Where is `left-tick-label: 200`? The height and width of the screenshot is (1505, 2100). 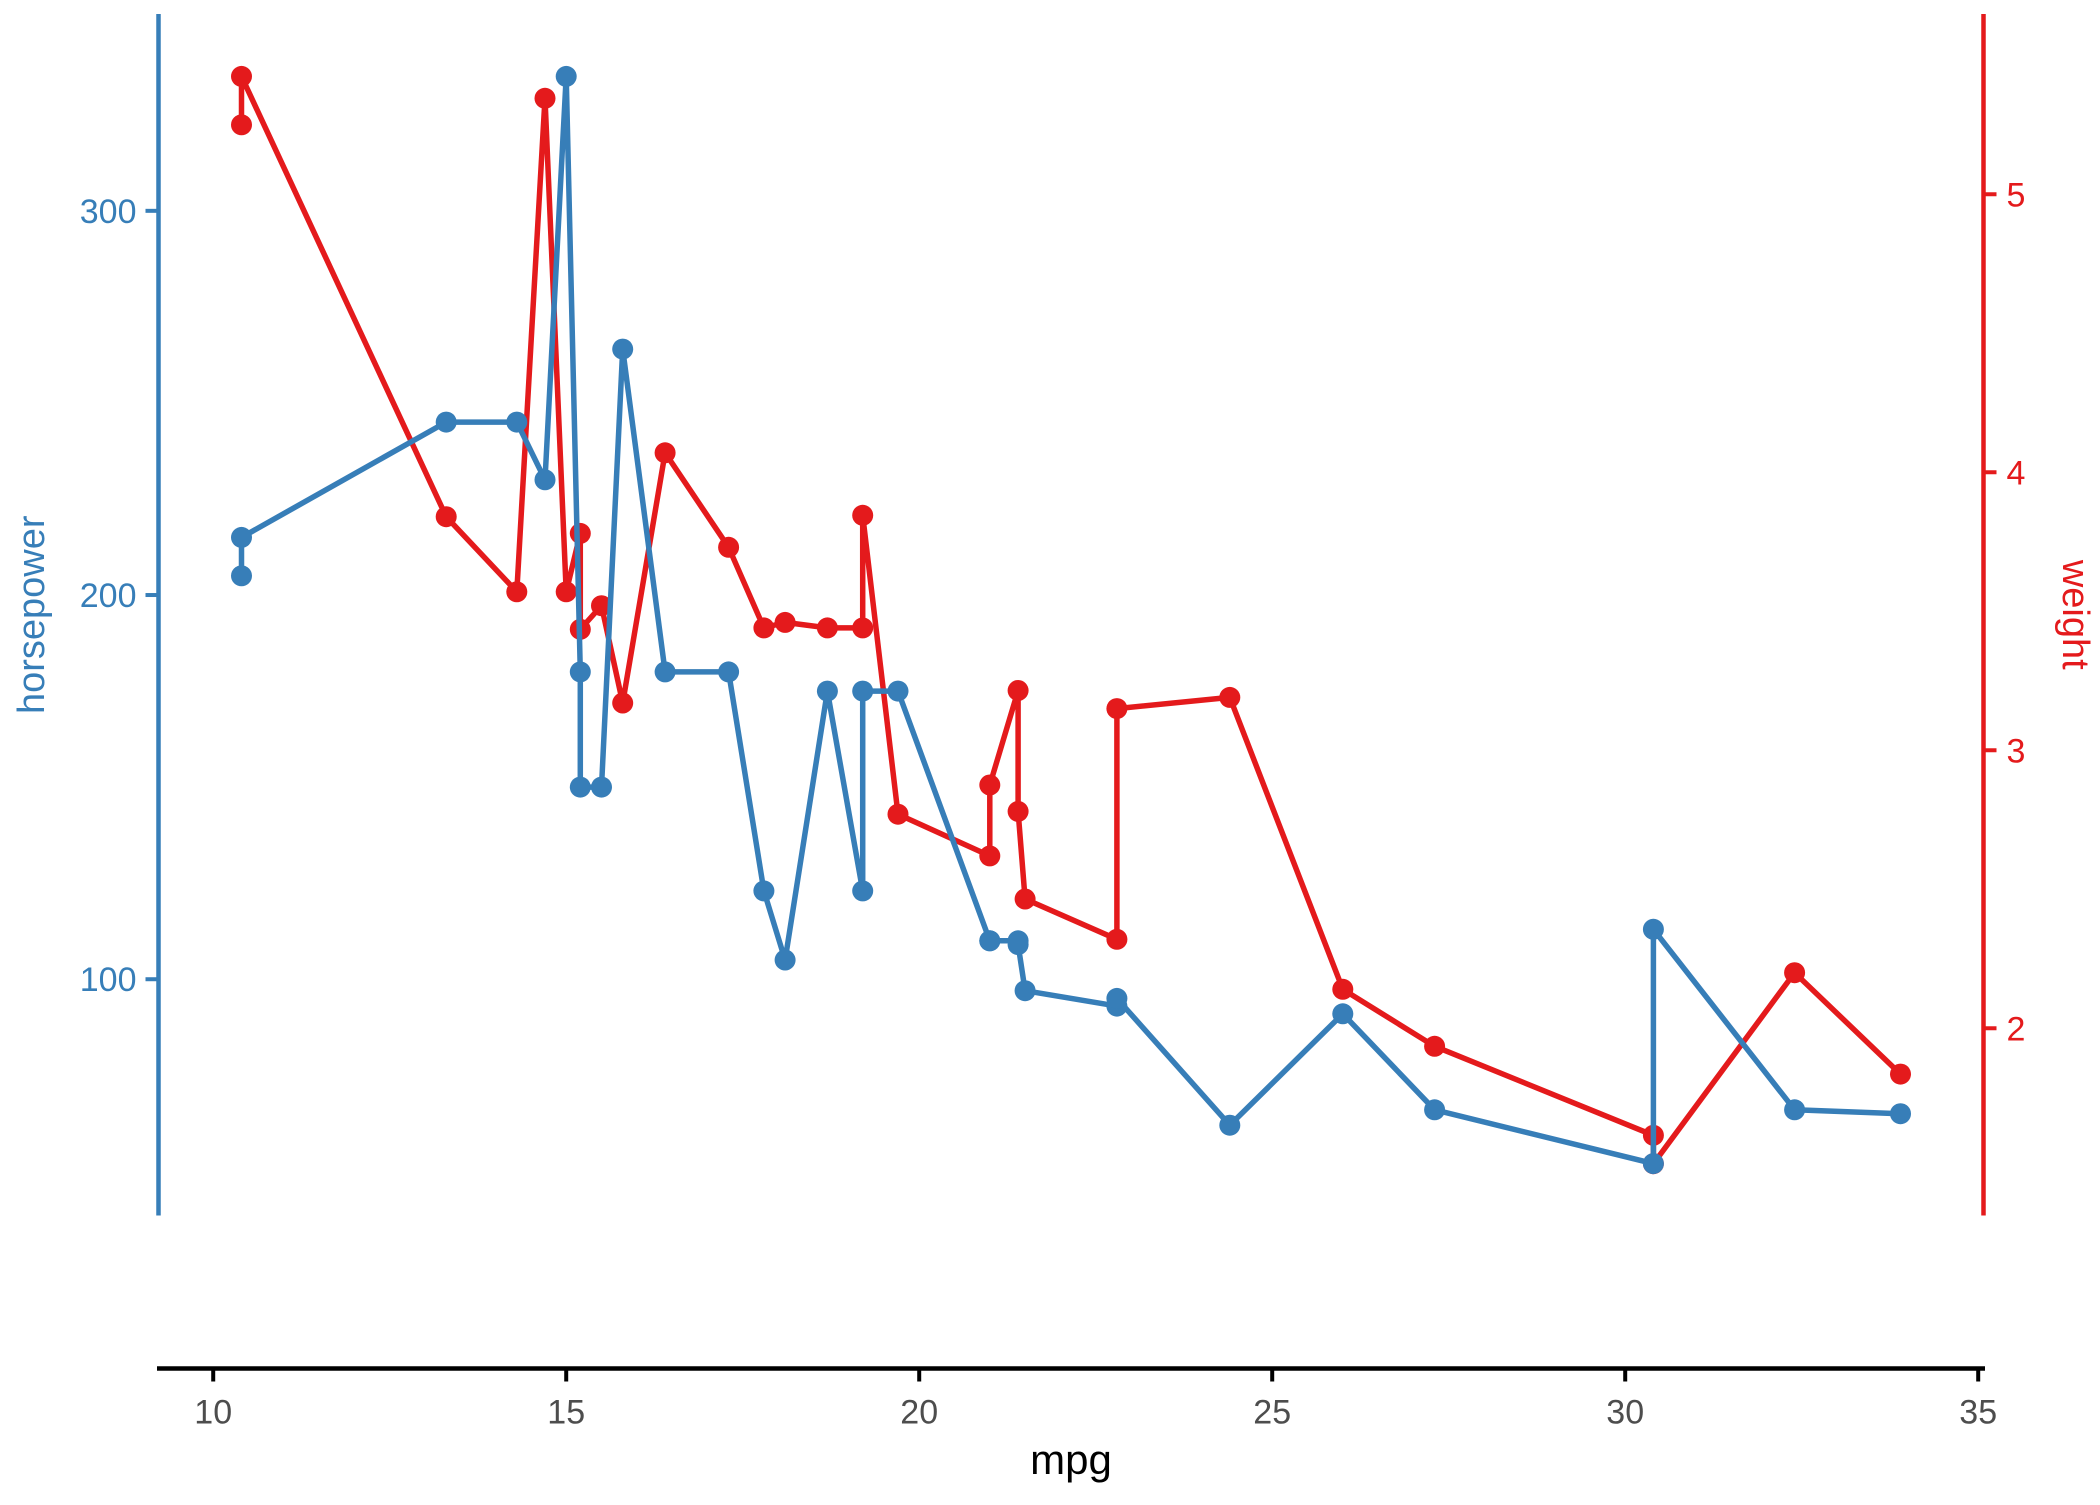 left-tick-label: 200 is located at coordinates (108, 596).